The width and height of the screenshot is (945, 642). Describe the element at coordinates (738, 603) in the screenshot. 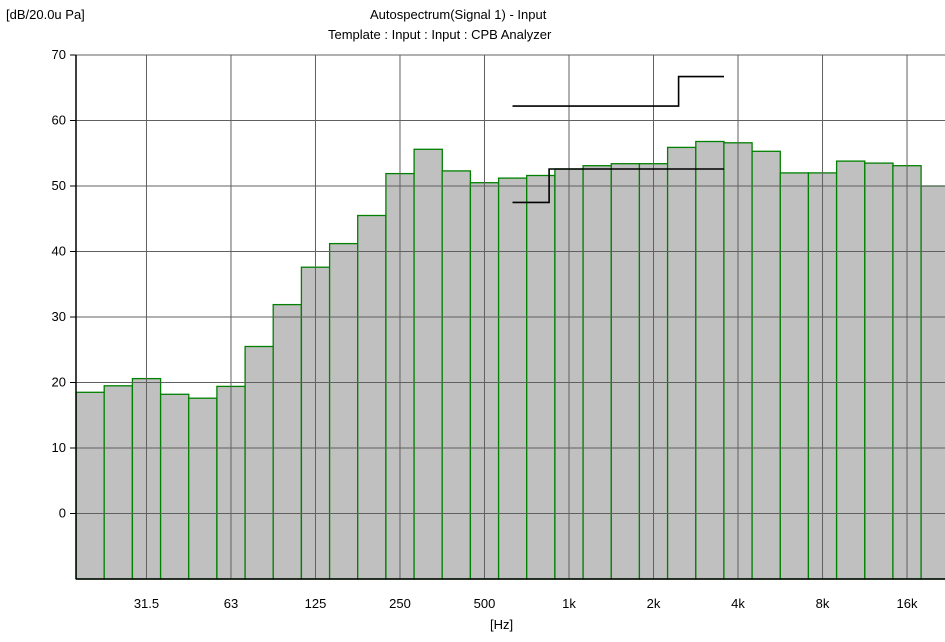

I see `x-tick-label-4k: 4k` at that location.